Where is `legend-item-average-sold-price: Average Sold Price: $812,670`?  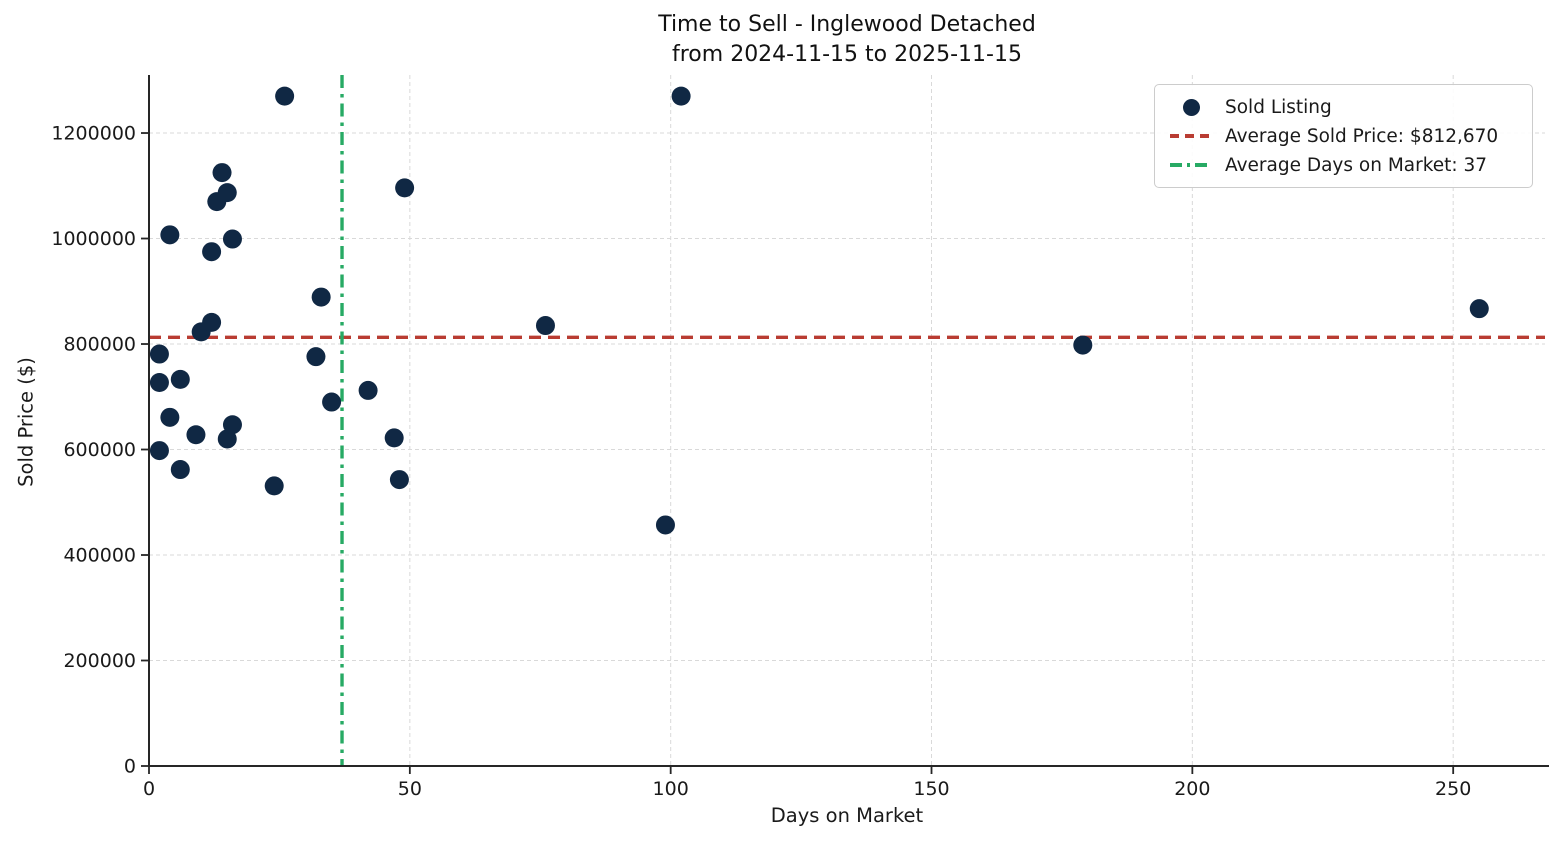
legend-item-average-sold-price: Average Sold Price: $812,670 is located at coordinates (1343, 136).